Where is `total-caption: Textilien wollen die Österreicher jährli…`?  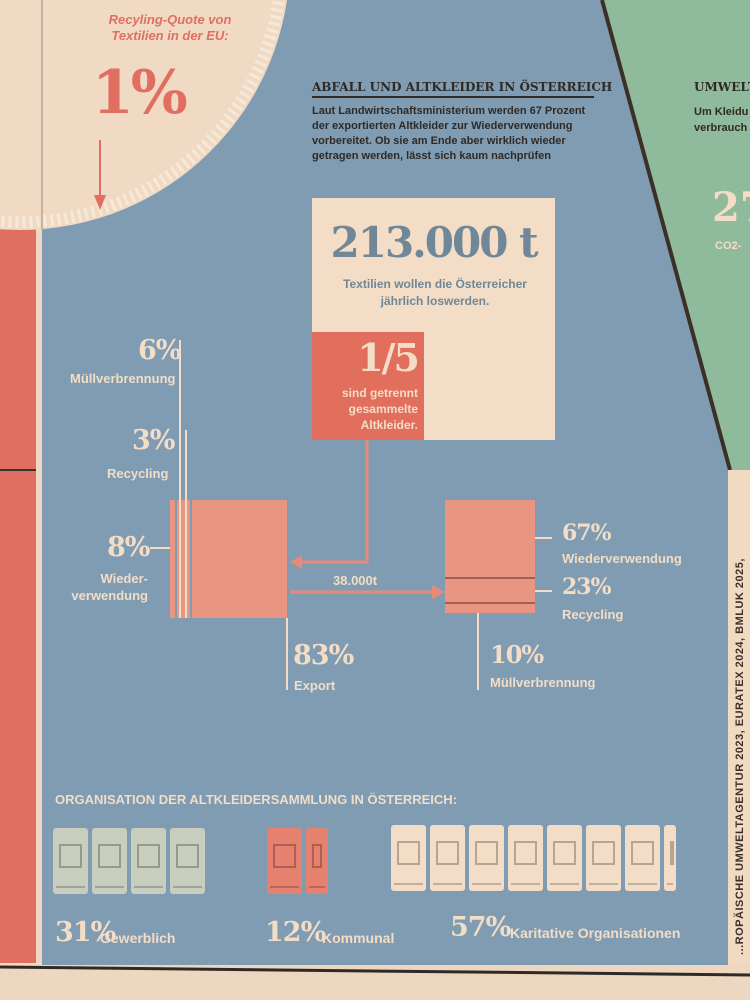
total-caption: Textilien wollen die Österreicher jährli… is located at coordinates (435, 292).